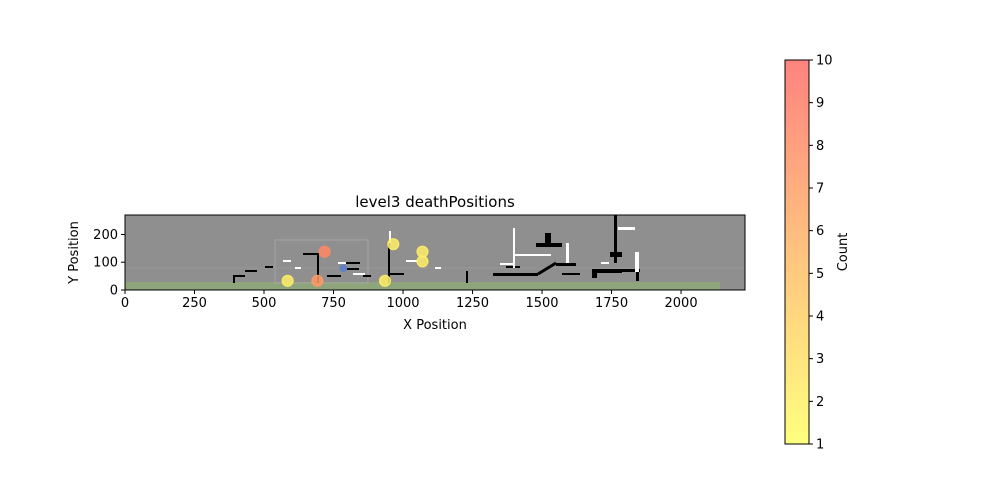  I want to click on colorbar-tick-label: 3, so click(820, 359).